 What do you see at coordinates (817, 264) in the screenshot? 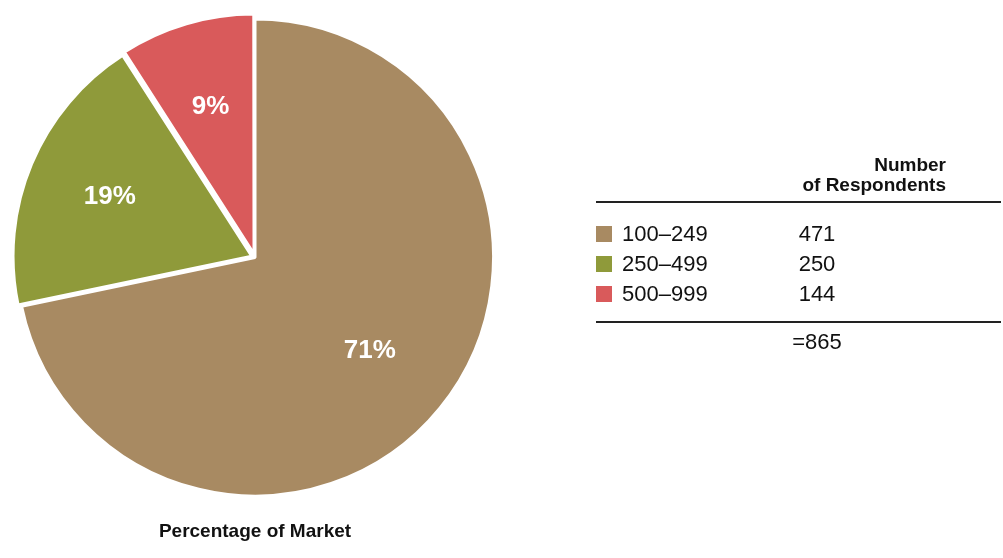
I see `text: 250` at bounding box center [817, 264].